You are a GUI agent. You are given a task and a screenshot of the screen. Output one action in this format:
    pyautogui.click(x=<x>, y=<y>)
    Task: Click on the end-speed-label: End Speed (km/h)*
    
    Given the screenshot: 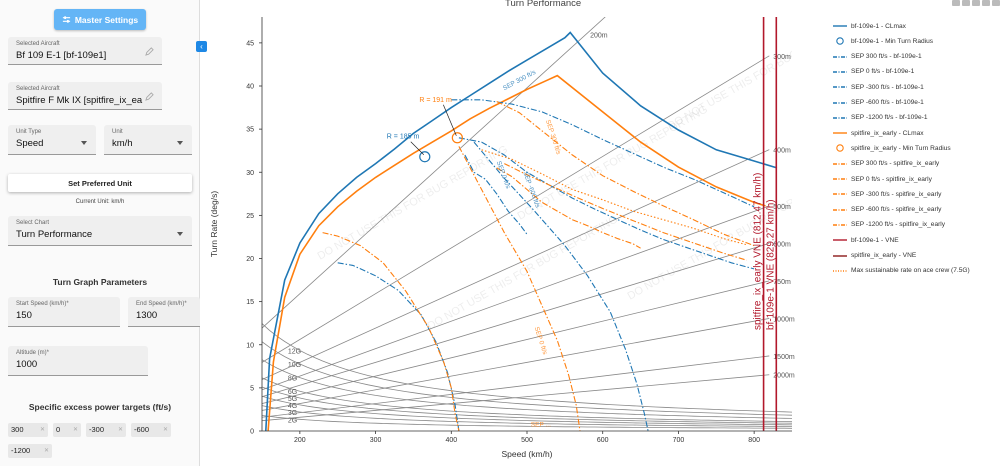 What is the action you would take?
    pyautogui.click(x=161, y=304)
    